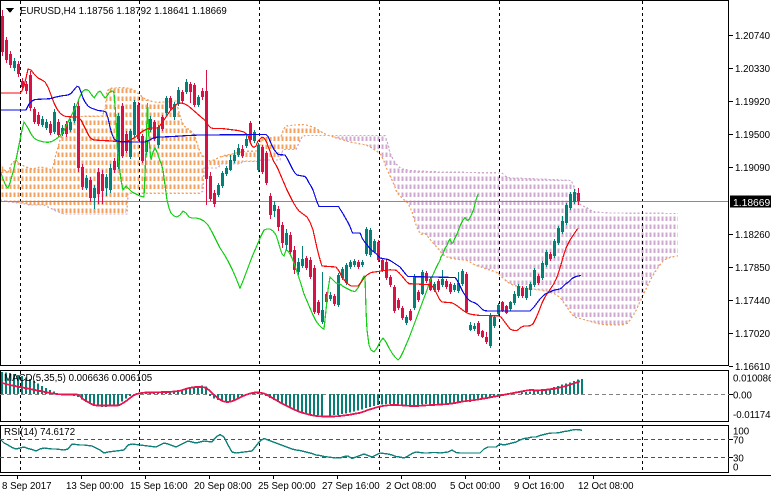  Describe the element at coordinates (539, 486) in the screenshot. I see `svg-text: 9 Oct 16:00` at that location.